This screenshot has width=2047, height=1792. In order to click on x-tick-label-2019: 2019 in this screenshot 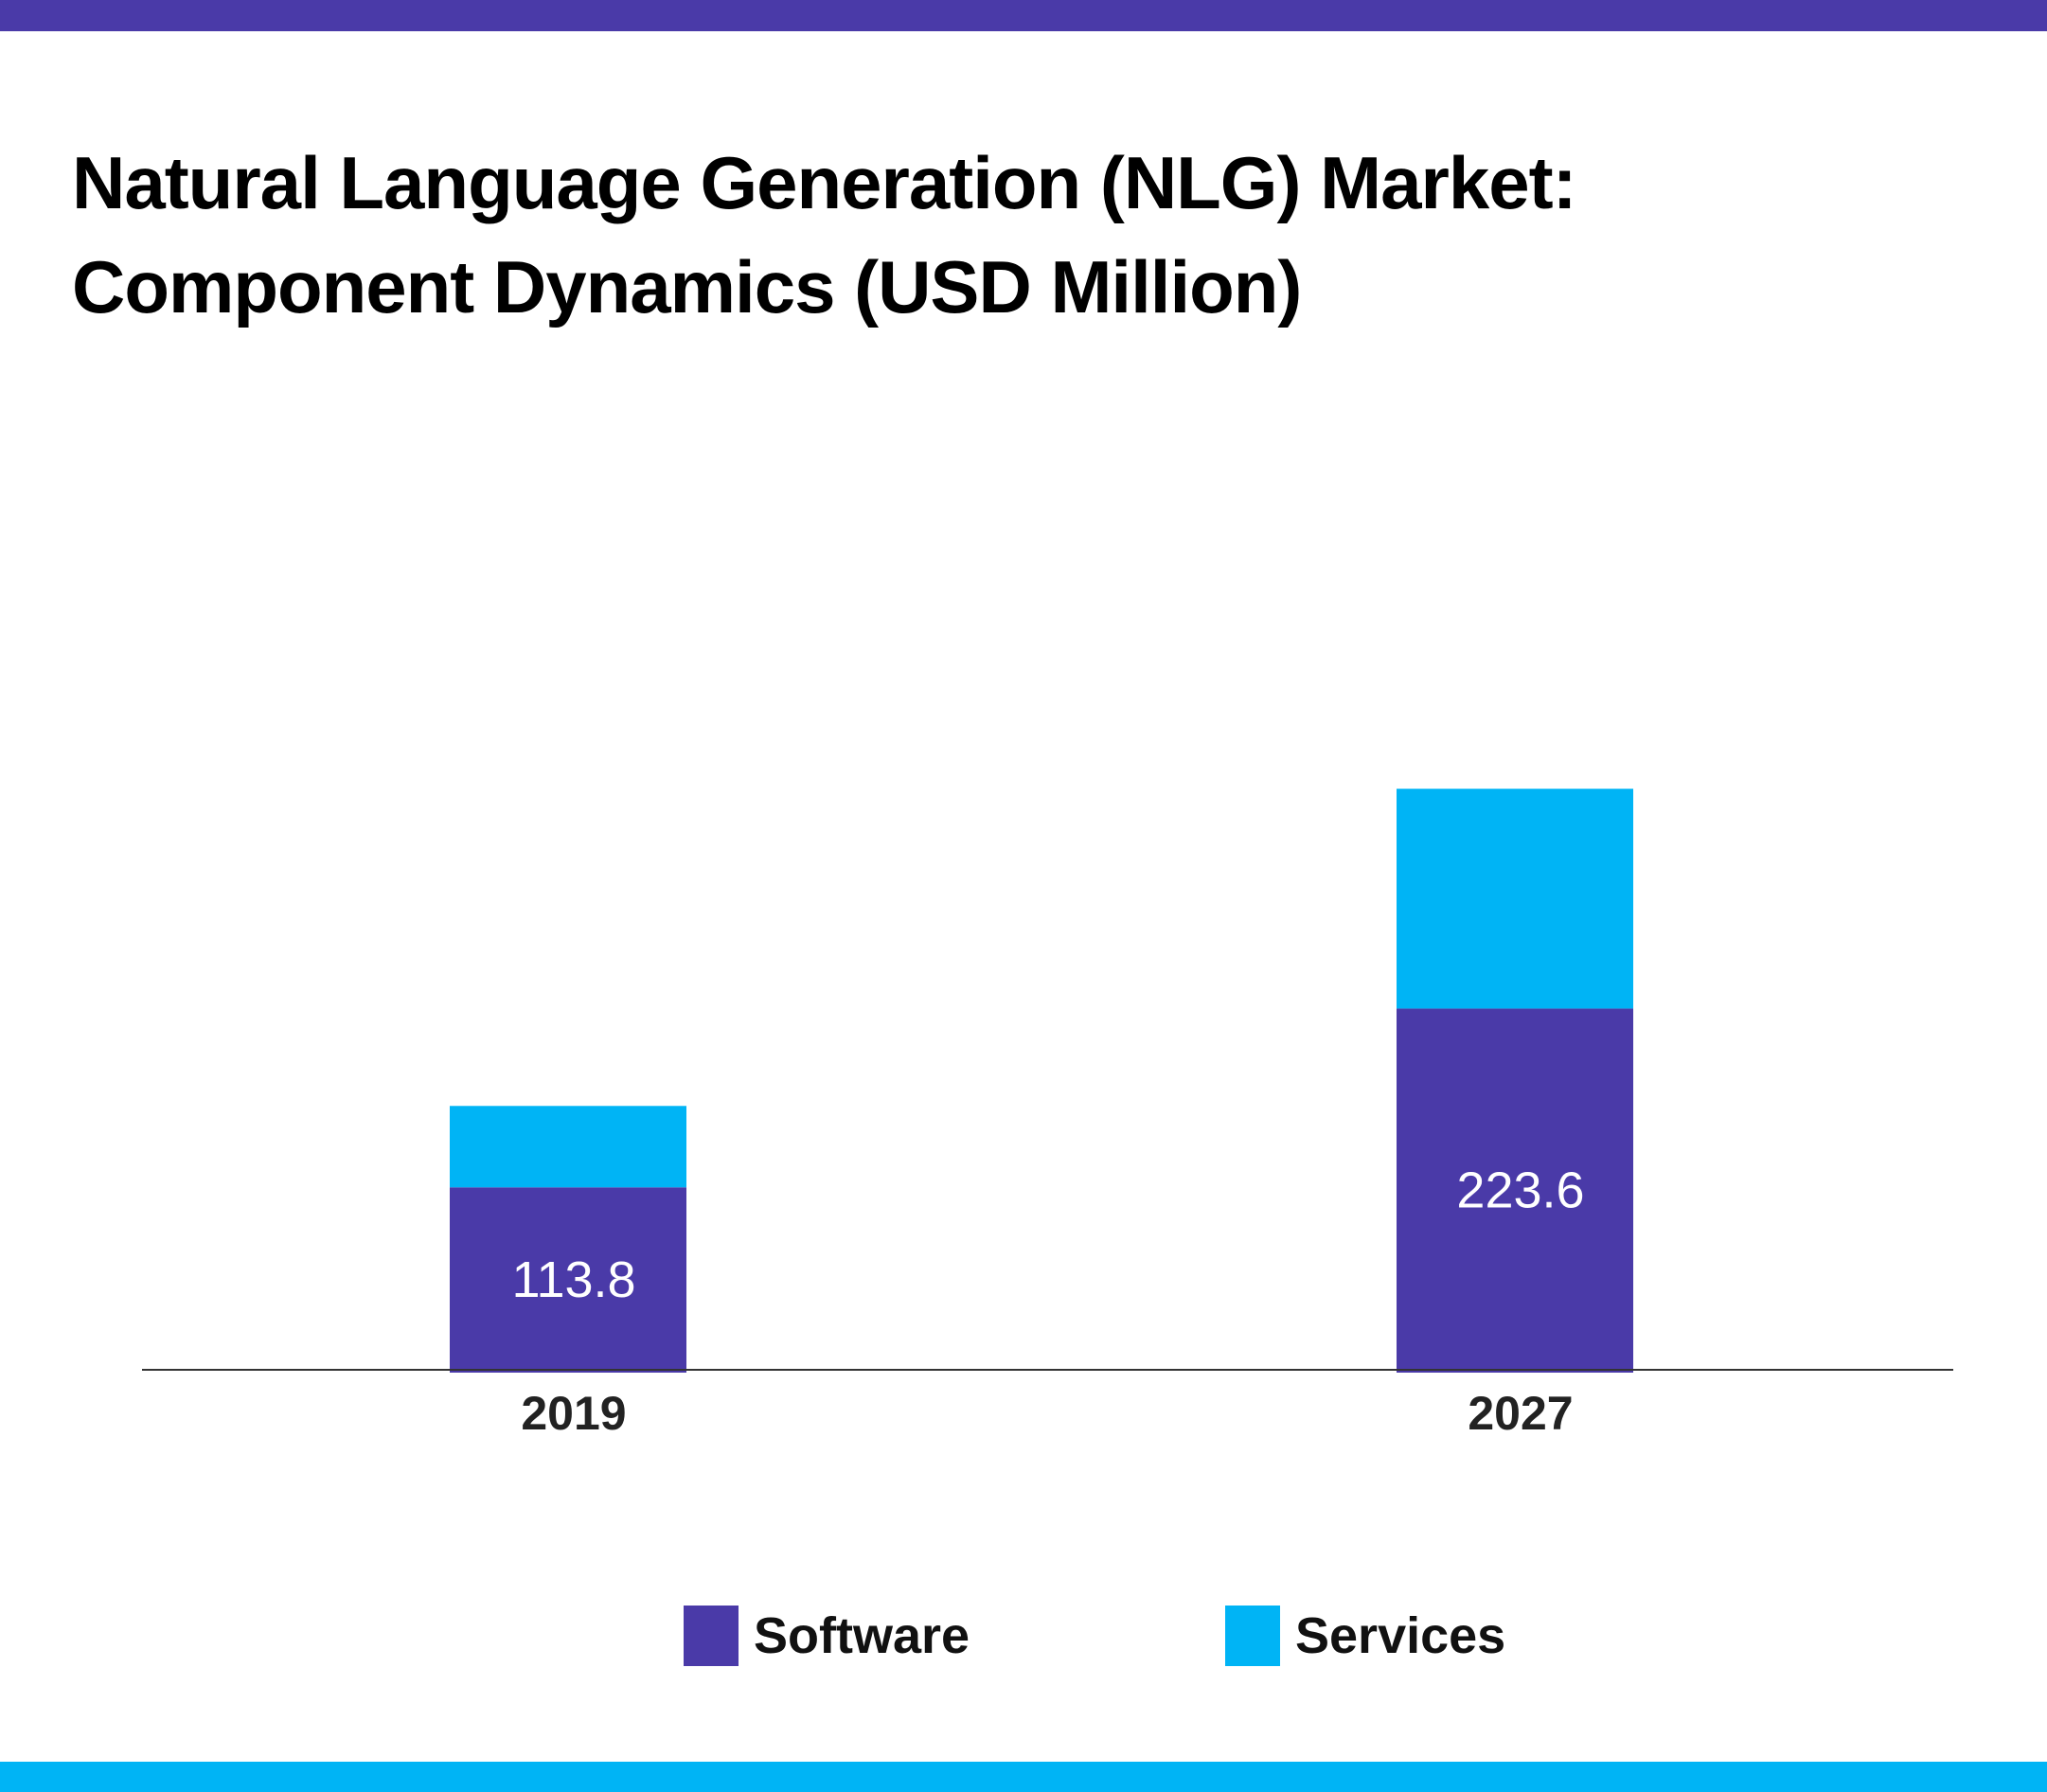, I will do `click(573, 1414)`.